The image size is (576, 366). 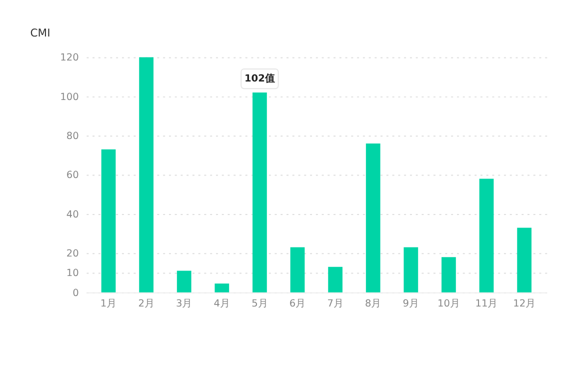 What do you see at coordinates (259, 78) in the screenshot?
I see `annotation: 102值` at bounding box center [259, 78].